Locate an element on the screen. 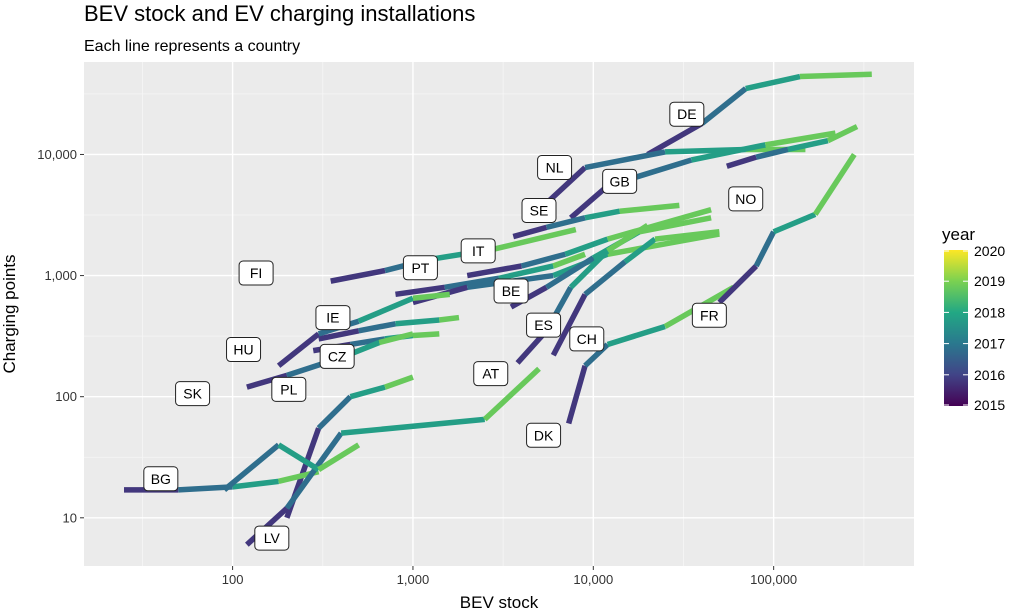 The height and width of the screenshot is (611, 1024). segment-be is located at coordinates (663, 244).